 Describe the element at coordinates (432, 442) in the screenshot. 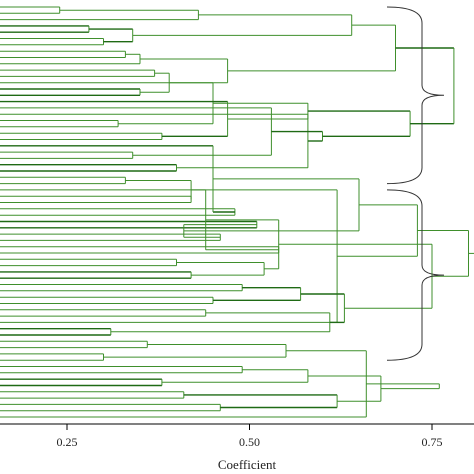

I see `x-axis-tick-label: 0.75` at that location.